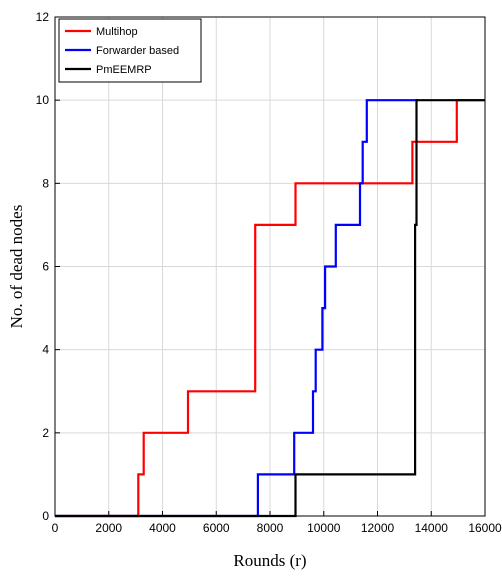 This screenshot has height=576, width=502. What do you see at coordinates (108, 528) in the screenshot?
I see `x-tick-label: 2000` at bounding box center [108, 528].